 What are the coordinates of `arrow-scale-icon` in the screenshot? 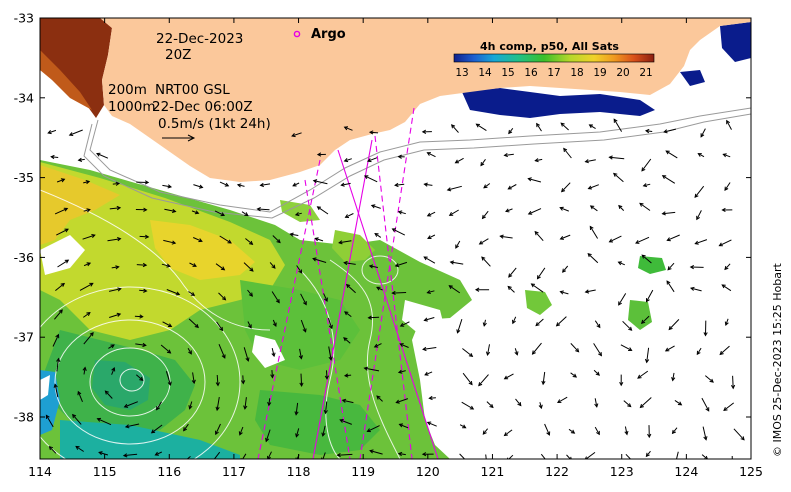 It's located at (179, 138).